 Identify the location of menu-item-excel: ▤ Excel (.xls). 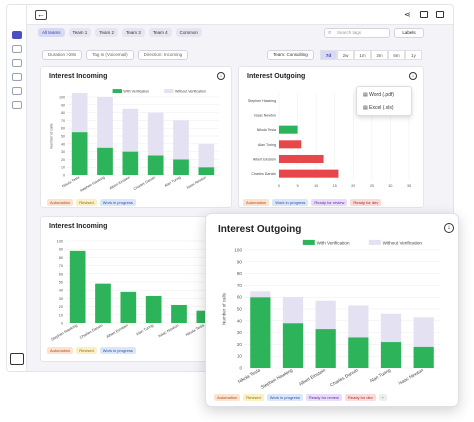
(378, 108).